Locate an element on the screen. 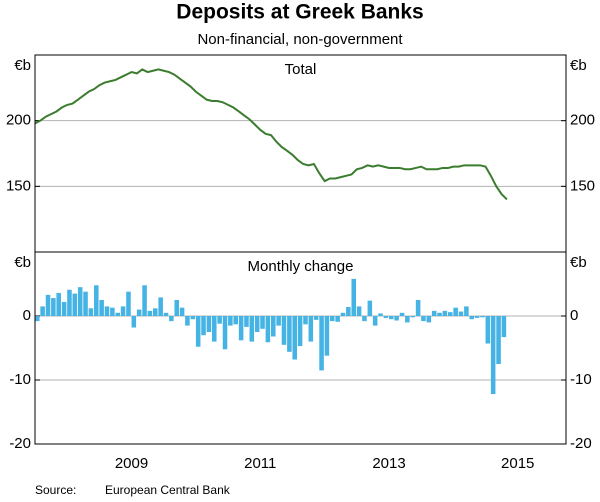 The height and width of the screenshot is (502, 600). x-tick-label: 2013 is located at coordinates (388, 463).